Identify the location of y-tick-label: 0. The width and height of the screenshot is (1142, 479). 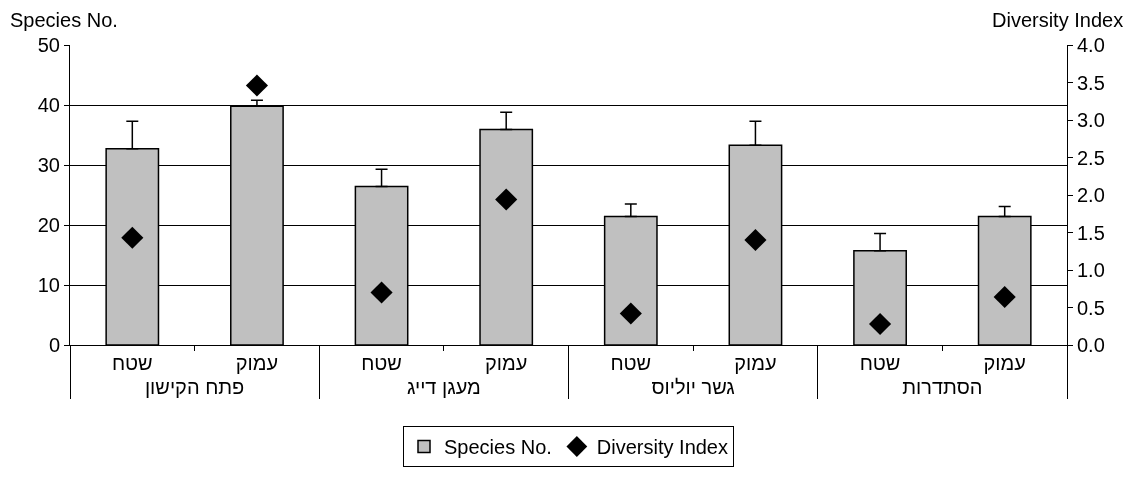
(54, 345).